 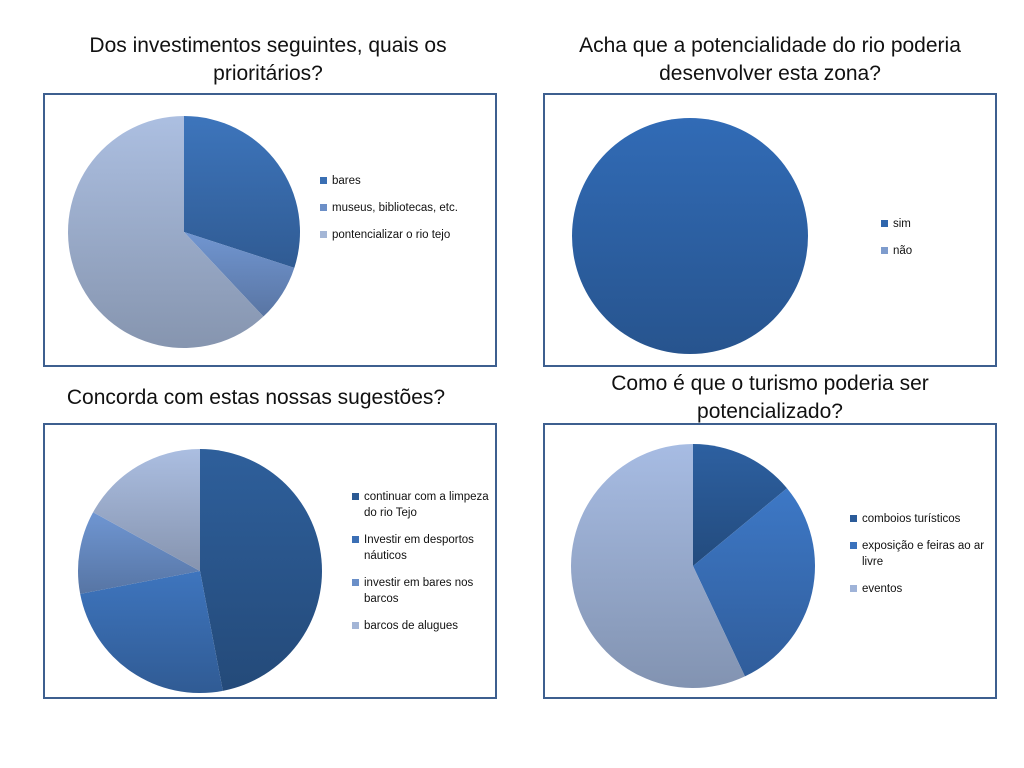 I want to click on chart-2-legend-item-1: sim, so click(x=931, y=224).